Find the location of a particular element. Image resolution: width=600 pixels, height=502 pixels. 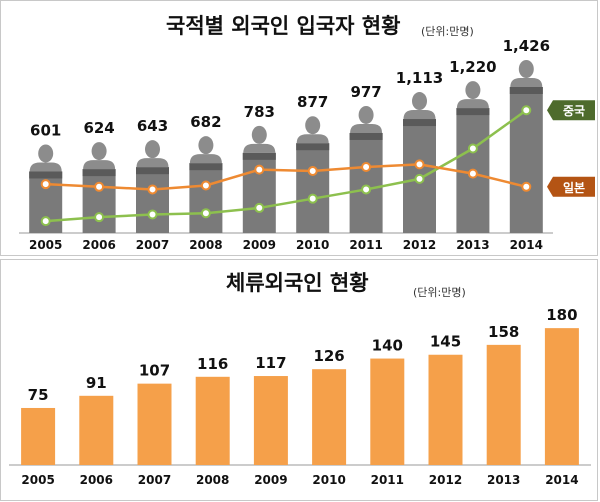

value-label: 1,113 is located at coordinates (419, 78).